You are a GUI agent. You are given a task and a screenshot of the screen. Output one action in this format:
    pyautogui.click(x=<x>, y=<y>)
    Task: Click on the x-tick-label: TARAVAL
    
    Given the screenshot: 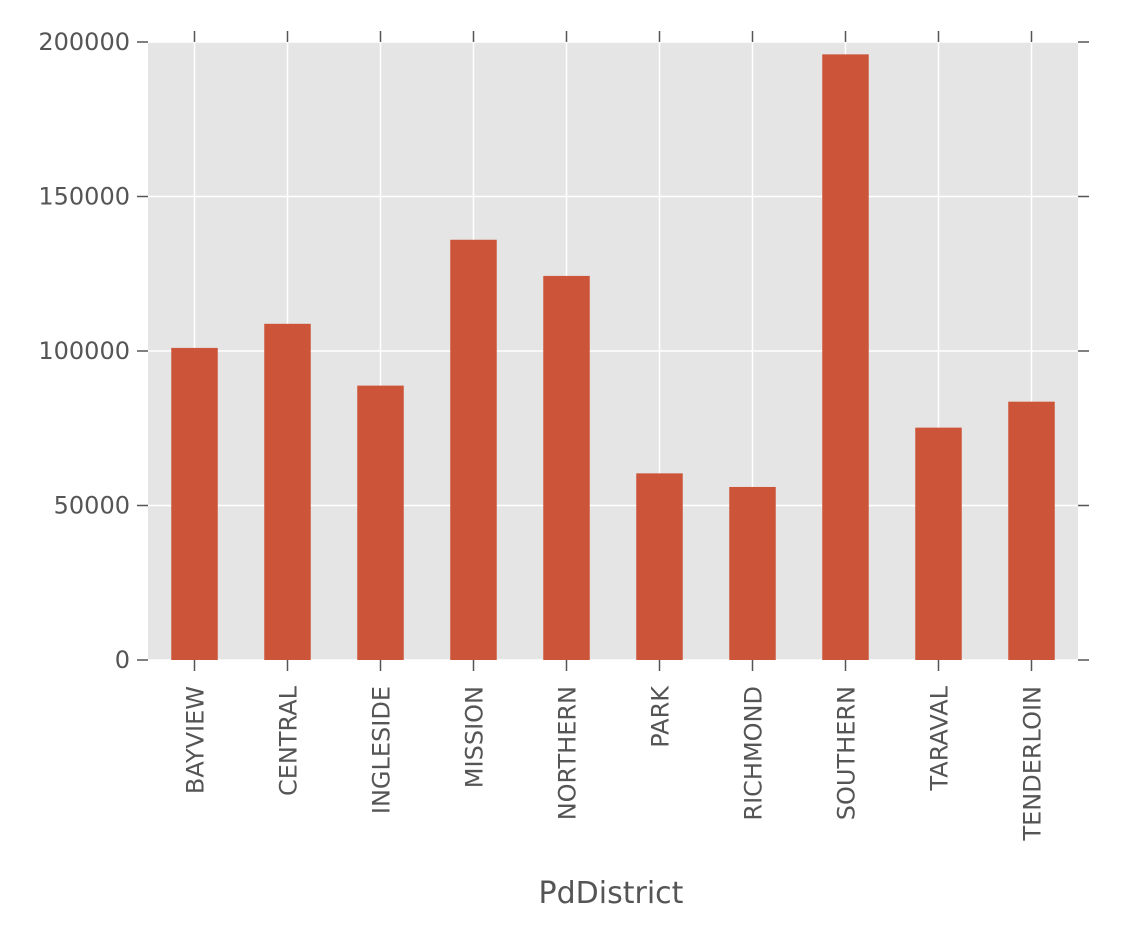 What is the action you would take?
    pyautogui.click(x=940, y=738)
    